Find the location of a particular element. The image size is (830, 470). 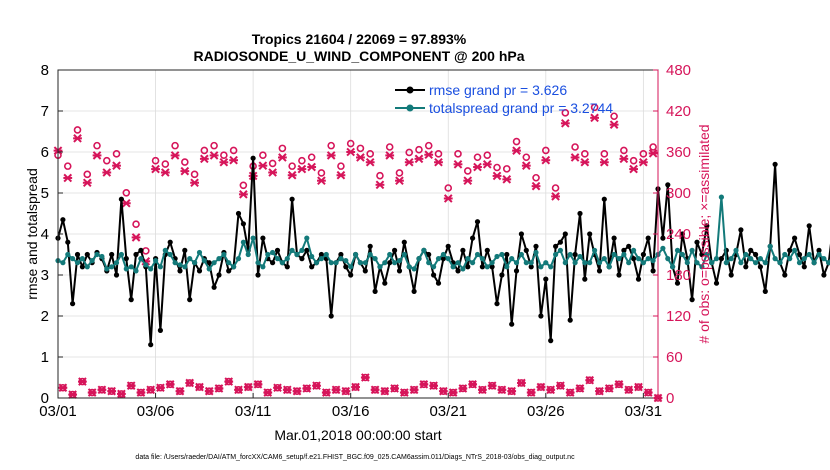

x-tick-label: 03/31 is located at coordinates (644, 411).